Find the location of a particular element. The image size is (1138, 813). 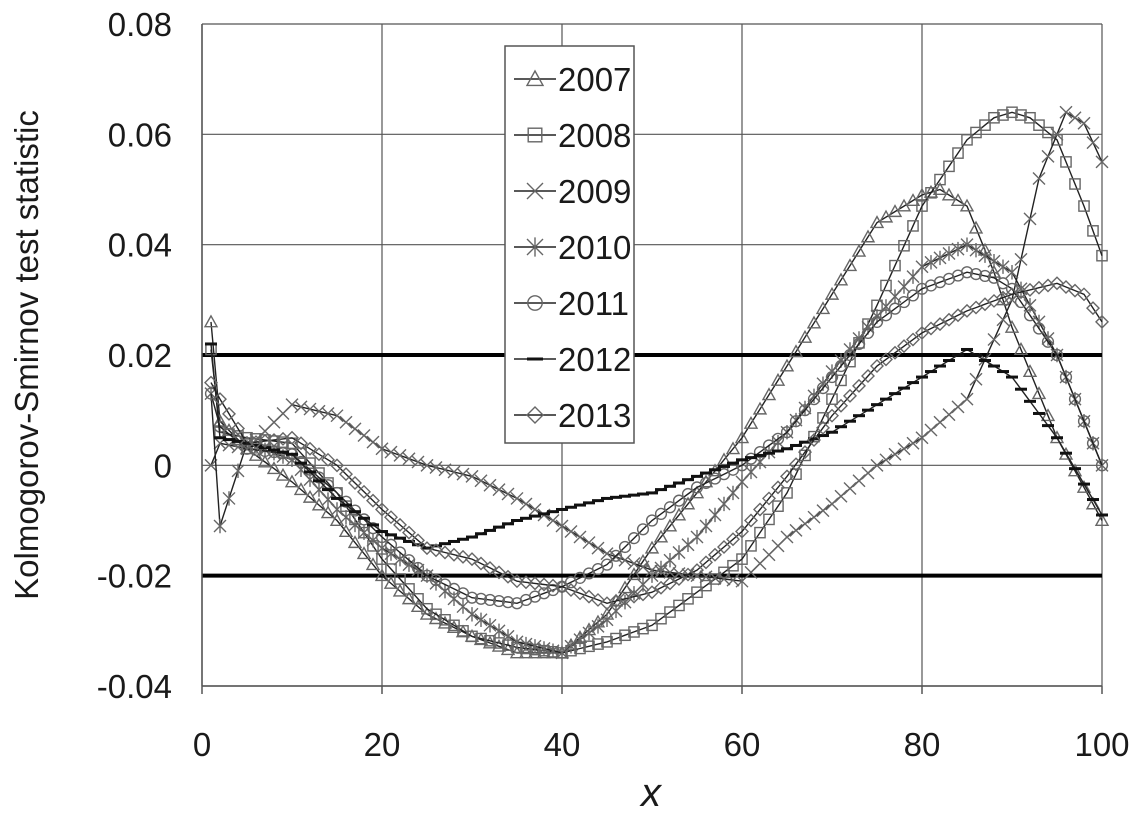

legend-label: 2009 is located at coordinates (594, 191).